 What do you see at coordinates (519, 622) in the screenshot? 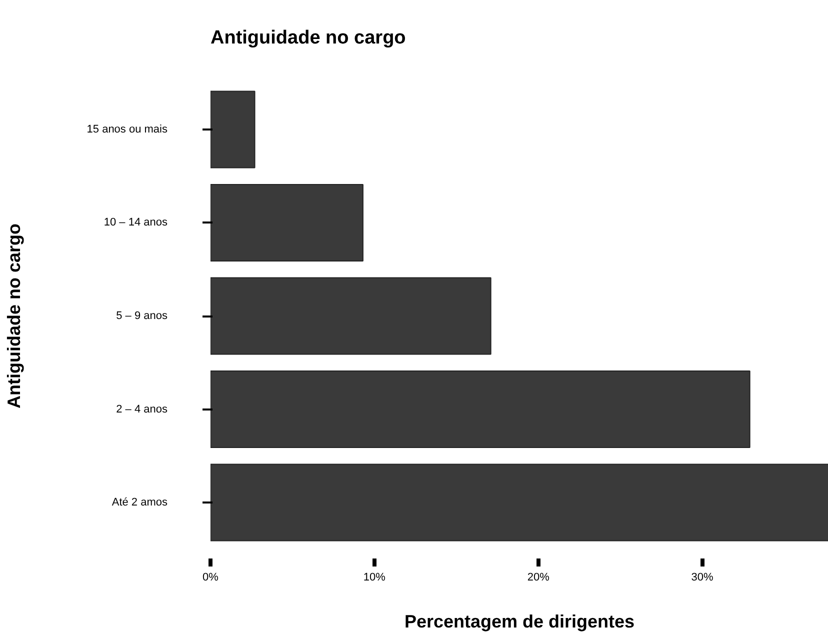
I see `x-axis-title: Percentagem de dirigentes` at bounding box center [519, 622].